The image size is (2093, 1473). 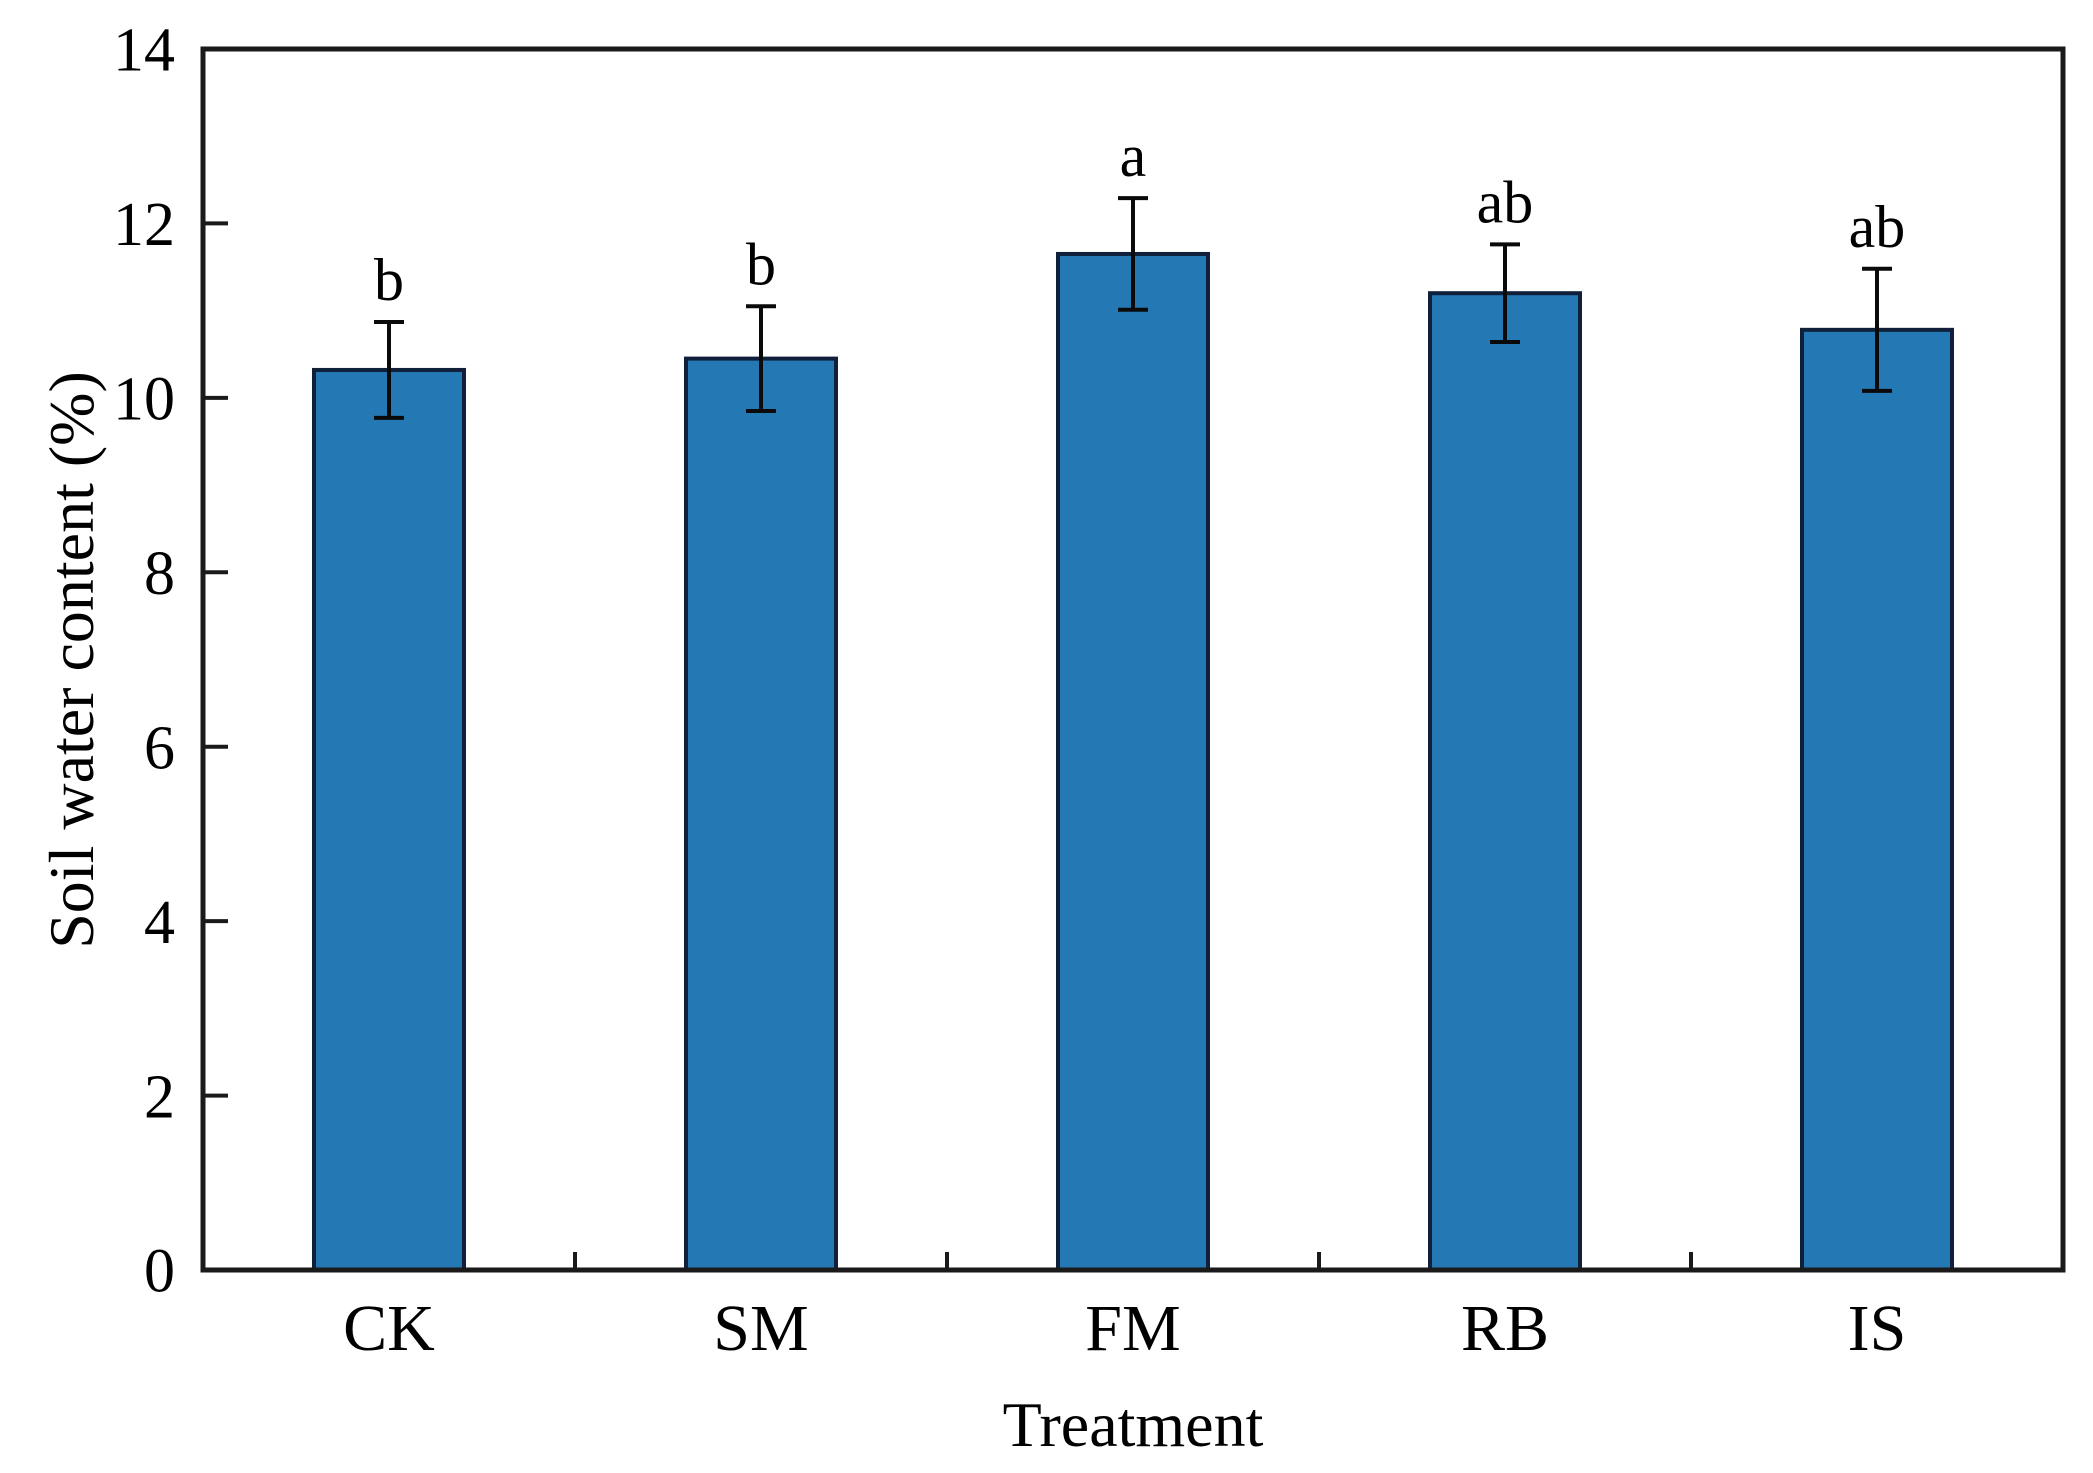 I want to click on bar-CK, so click(x=389, y=820).